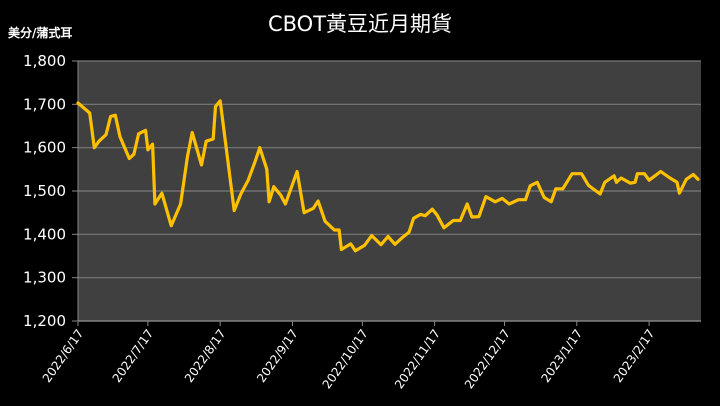  I want to click on y-tick-label: 1,700, so click(44, 104).